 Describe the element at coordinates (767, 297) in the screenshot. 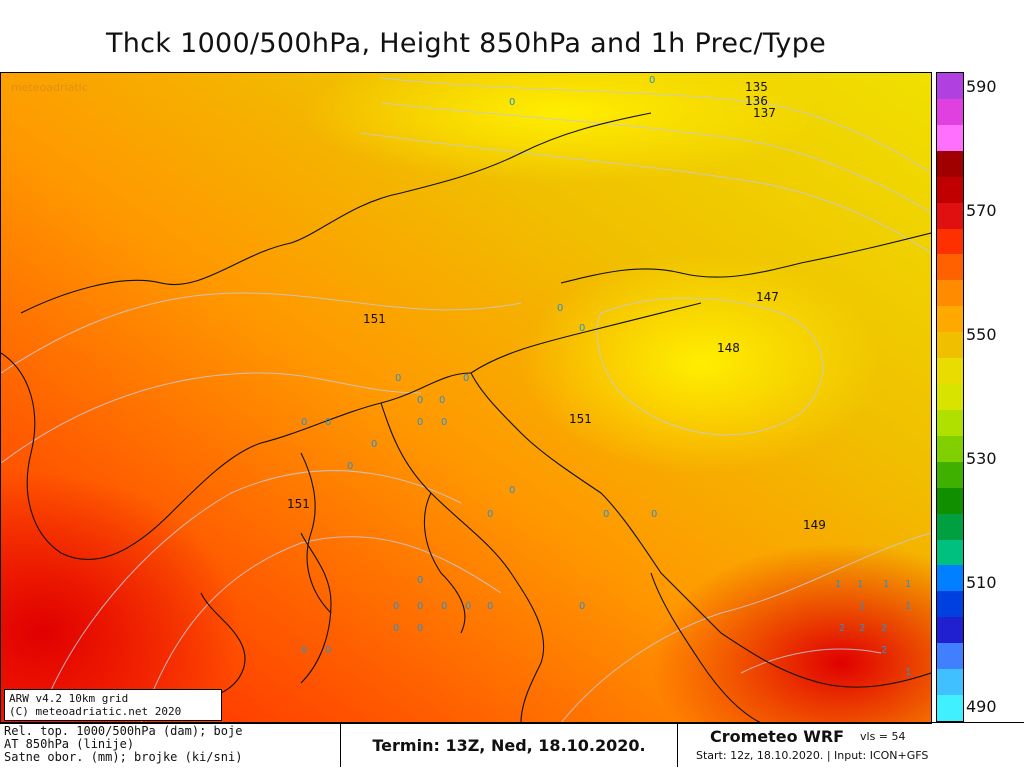

I see `contour-label: 147` at that location.